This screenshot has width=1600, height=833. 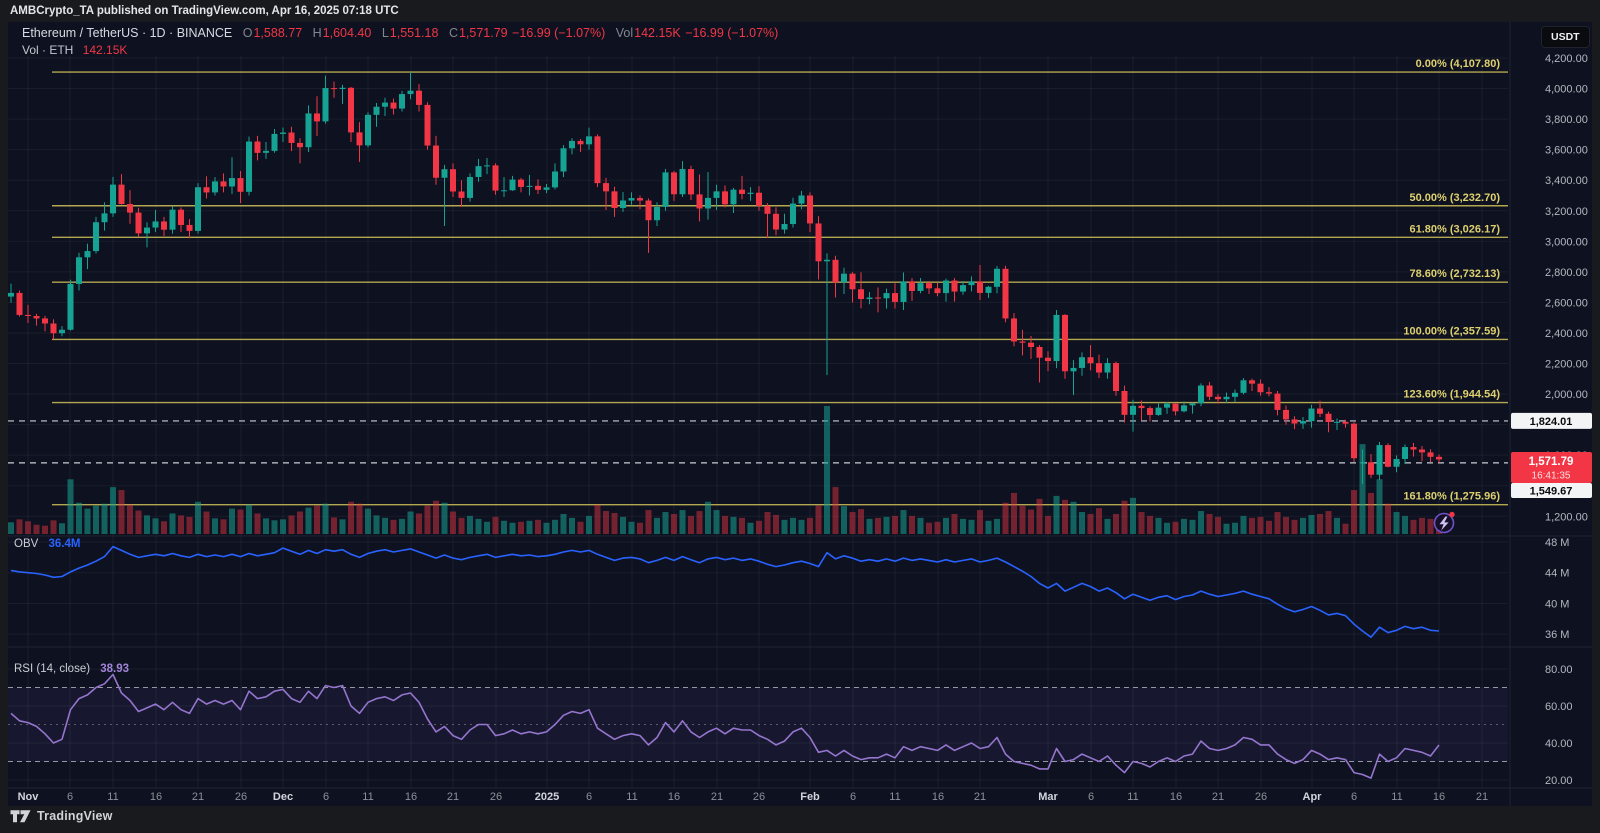 I want to click on price-axis-label: 2,200.00, so click(x=1566, y=365).